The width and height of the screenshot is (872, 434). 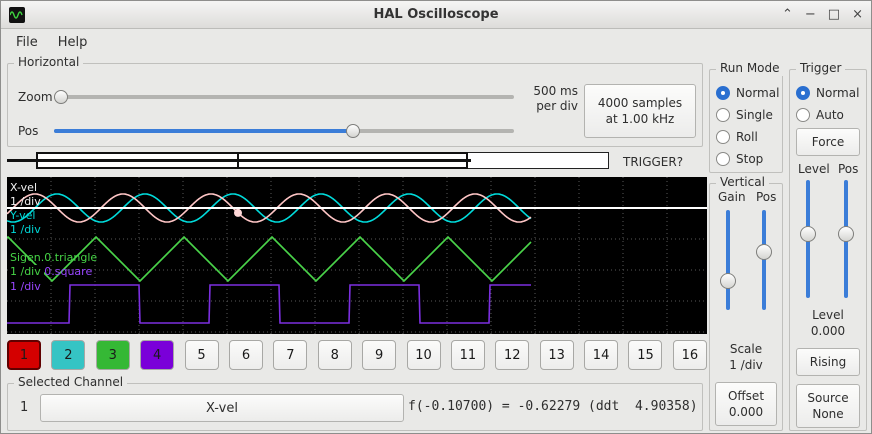 What do you see at coordinates (555, 91) in the screenshot?
I see `per-div-line1: 500 ms` at bounding box center [555, 91].